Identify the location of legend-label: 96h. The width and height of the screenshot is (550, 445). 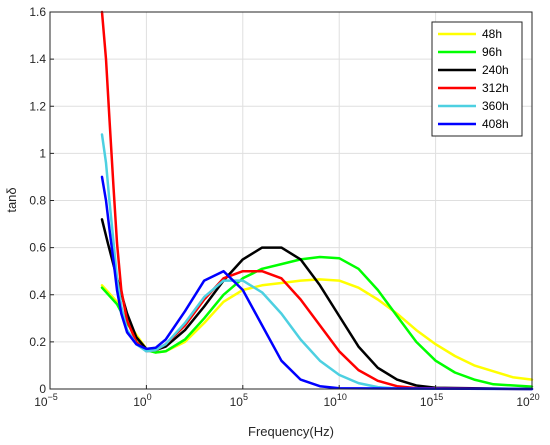
(492, 52).